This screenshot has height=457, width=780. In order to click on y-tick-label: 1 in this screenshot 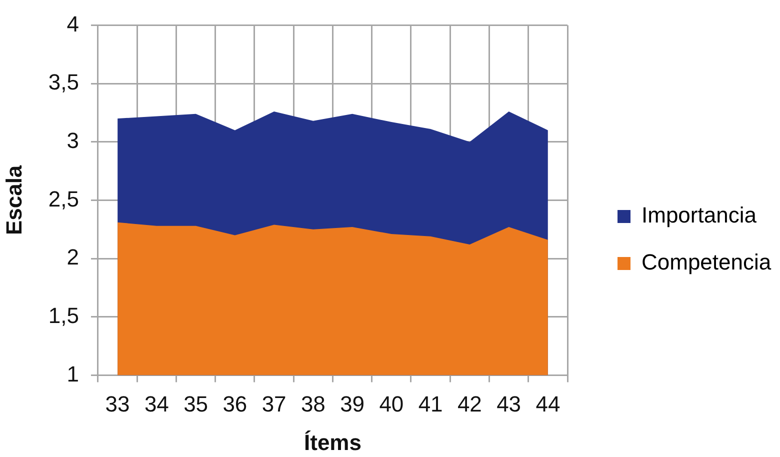, I will do `click(72, 373)`.